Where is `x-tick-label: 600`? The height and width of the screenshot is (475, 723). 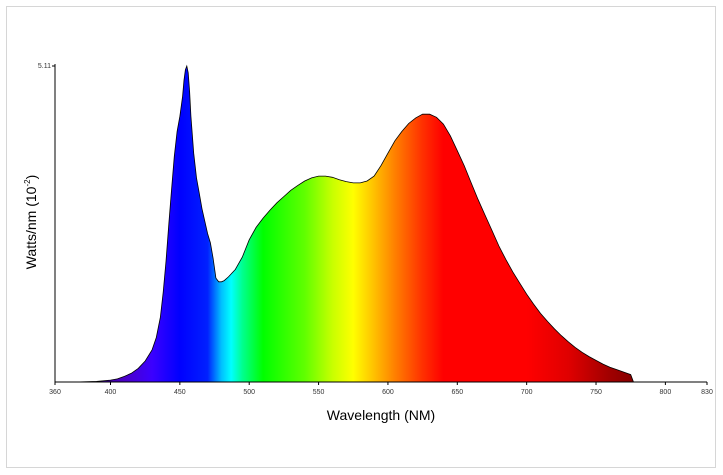
x-tick-label: 600 is located at coordinates (388, 392).